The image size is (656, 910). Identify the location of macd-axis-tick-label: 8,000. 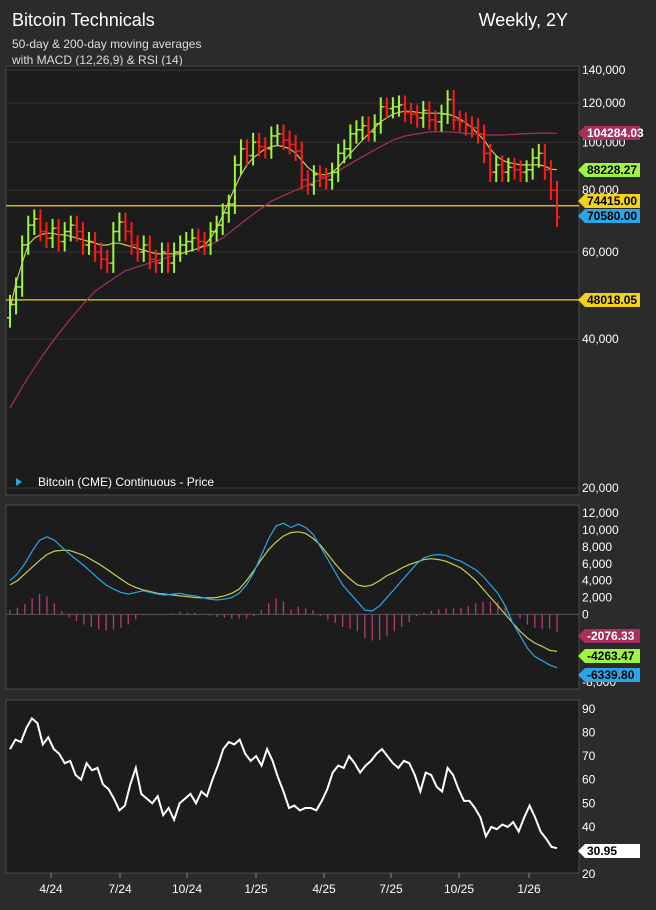
(597, 547).